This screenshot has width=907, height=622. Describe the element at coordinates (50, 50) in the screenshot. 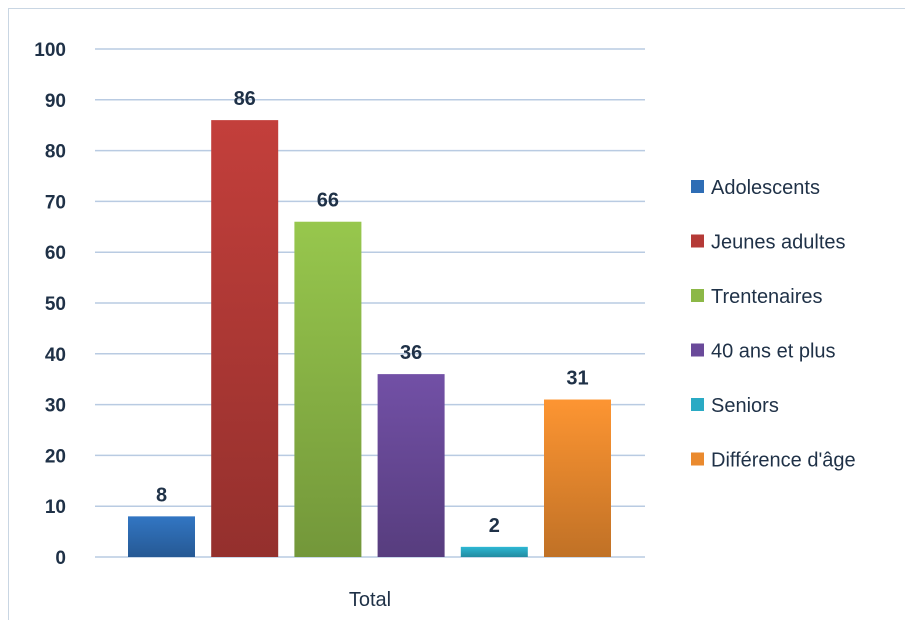

I see `y-tick-label: 100` at that location.